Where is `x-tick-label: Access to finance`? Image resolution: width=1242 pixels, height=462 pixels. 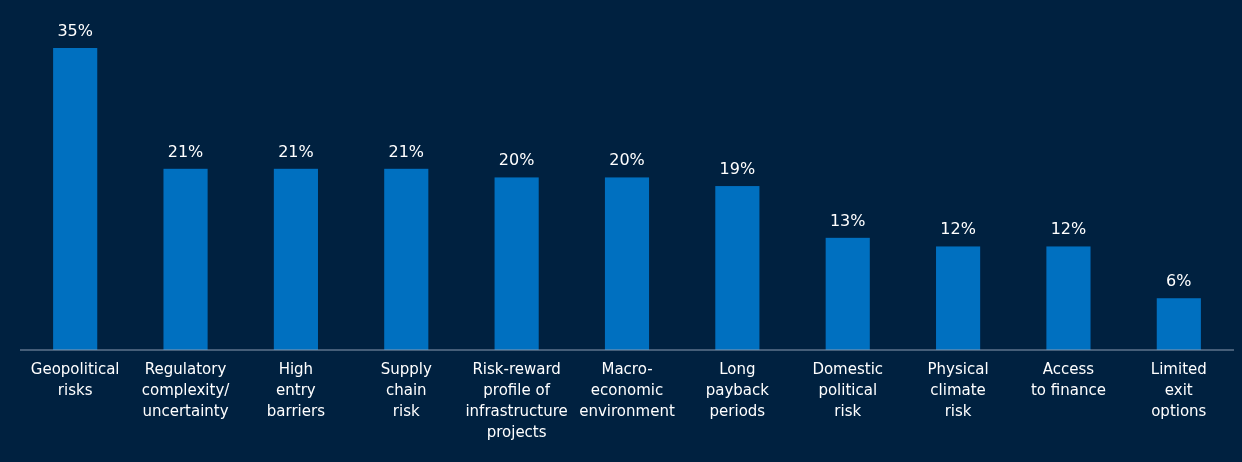 x-tick-label: Access to finance is located at coordinates (1068, 379).